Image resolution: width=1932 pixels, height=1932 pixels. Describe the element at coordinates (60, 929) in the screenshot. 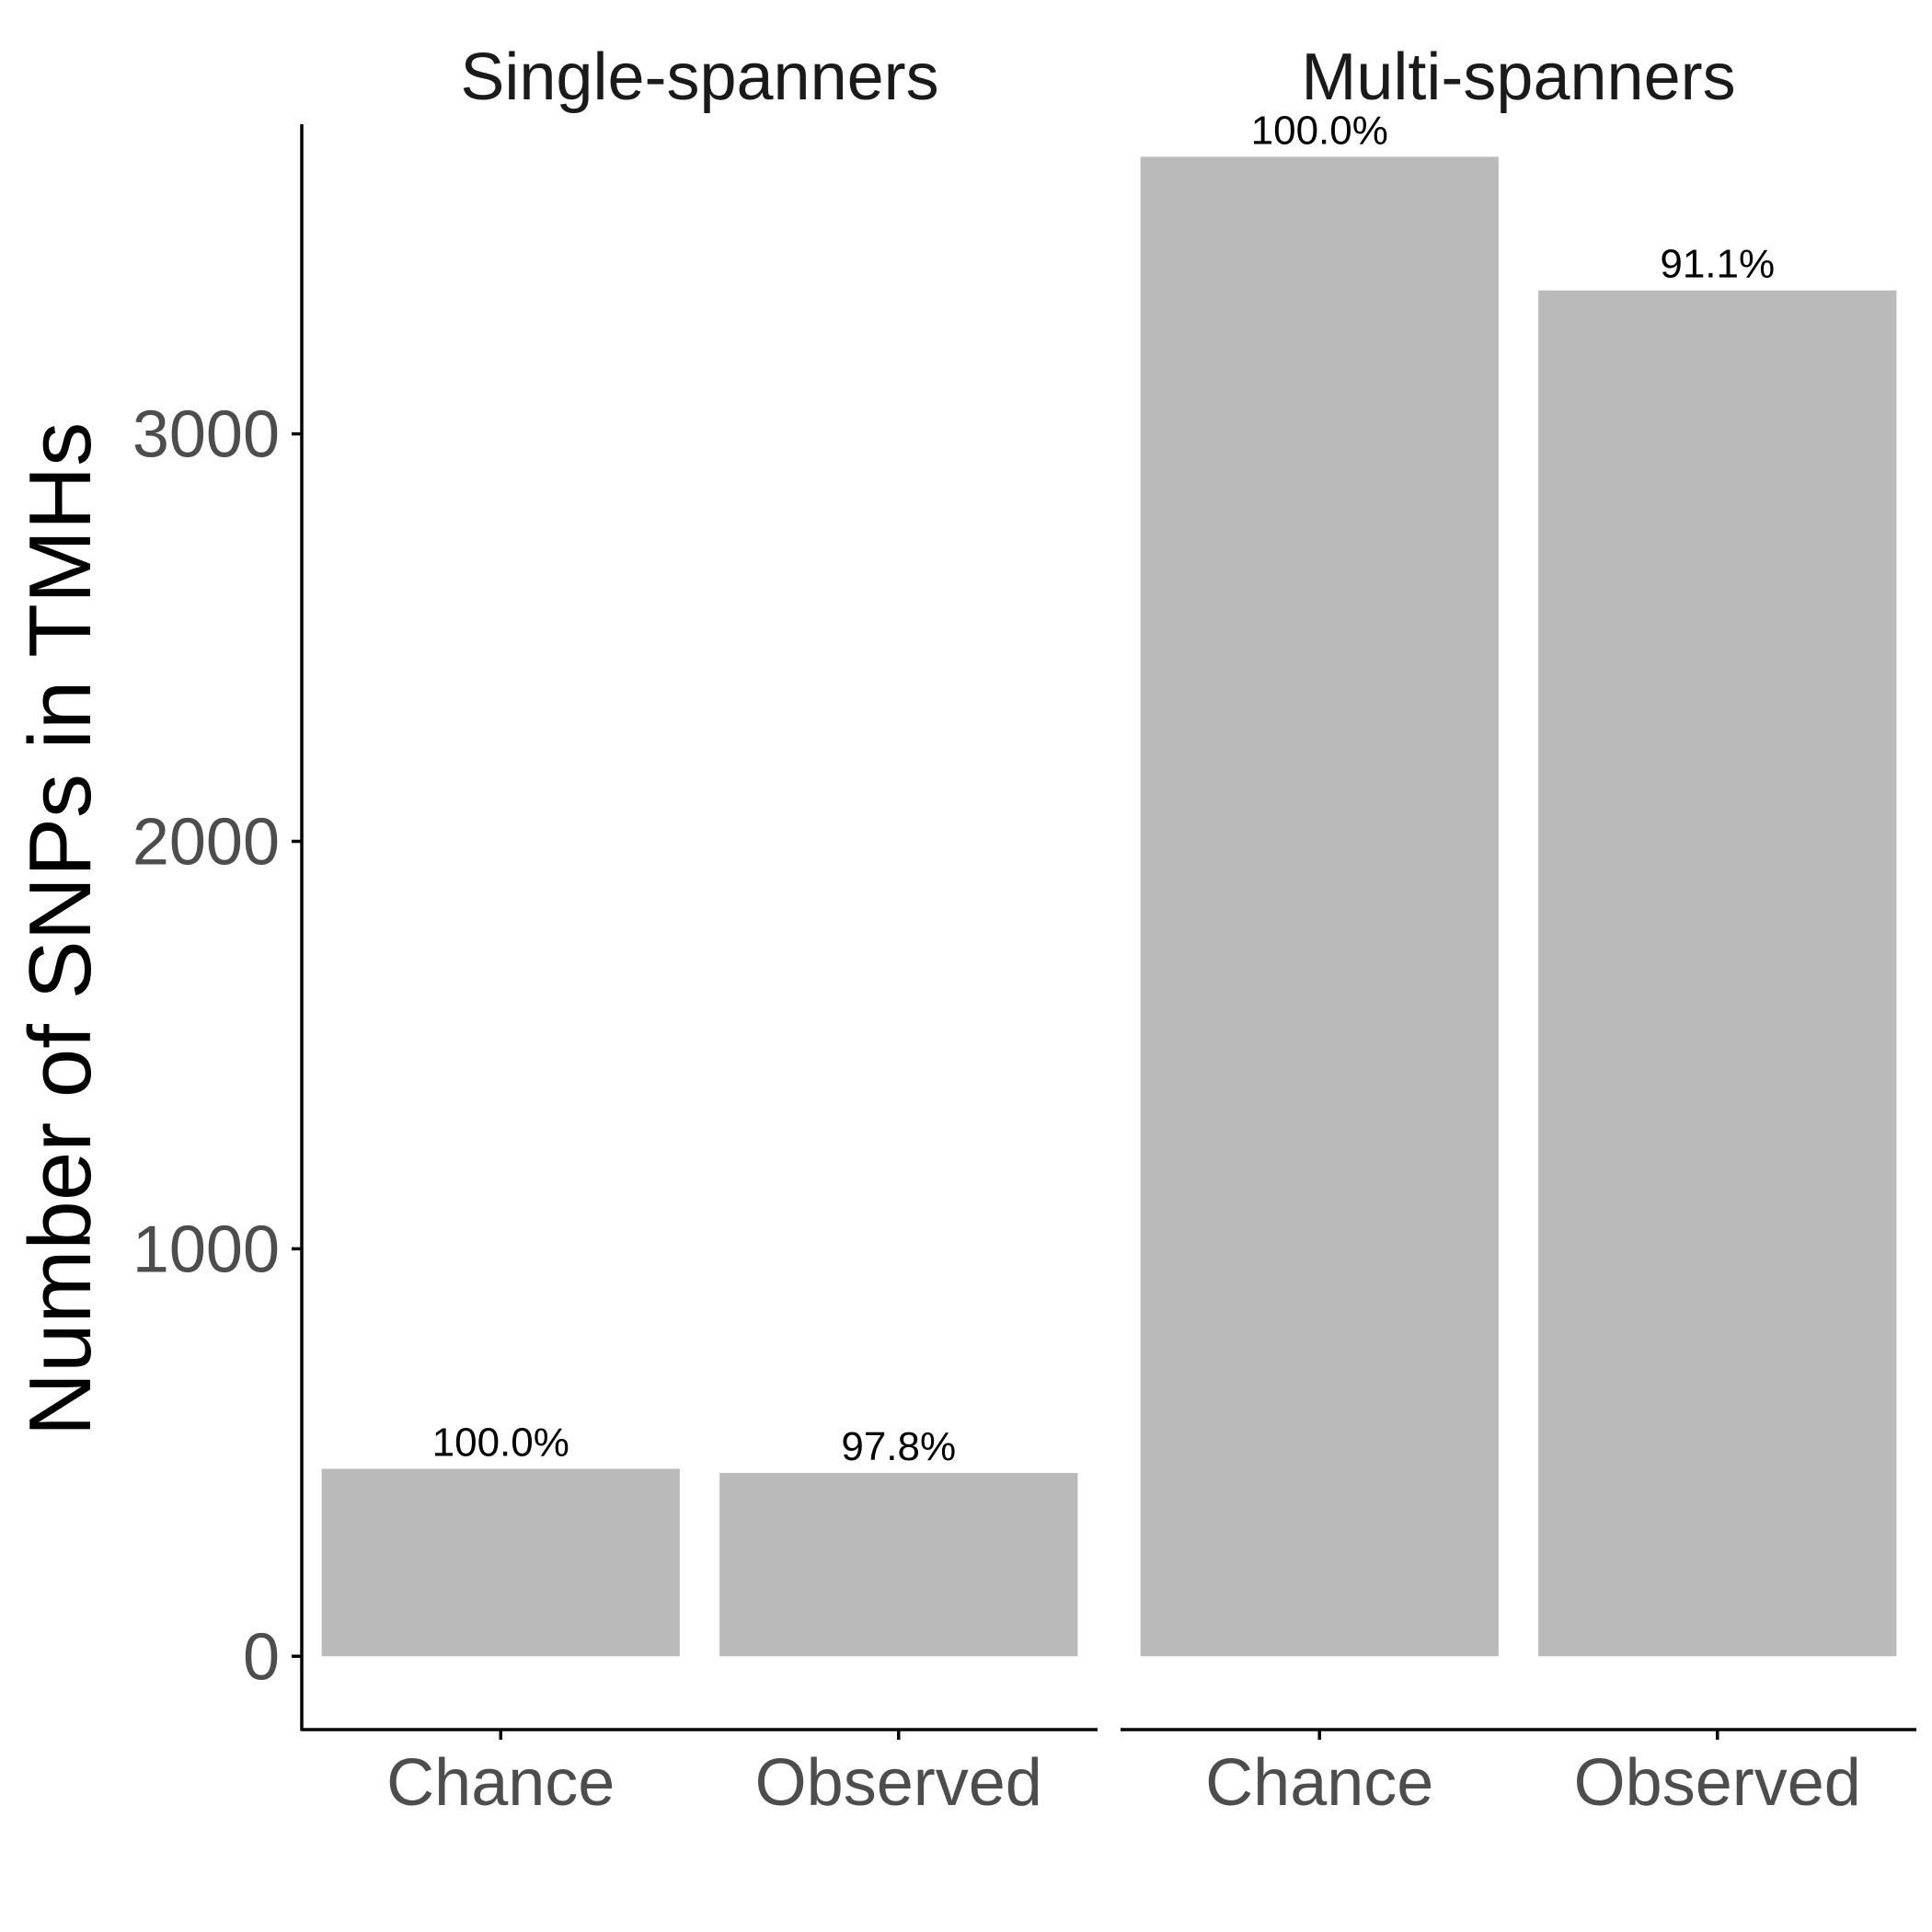

I see `y-axis-title: Number of SNPs in TMHs` at that location.